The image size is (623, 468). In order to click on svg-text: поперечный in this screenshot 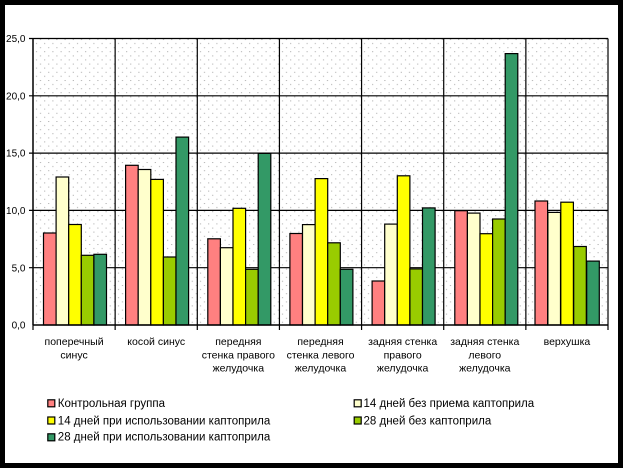, I will do `click(74, 342)`.